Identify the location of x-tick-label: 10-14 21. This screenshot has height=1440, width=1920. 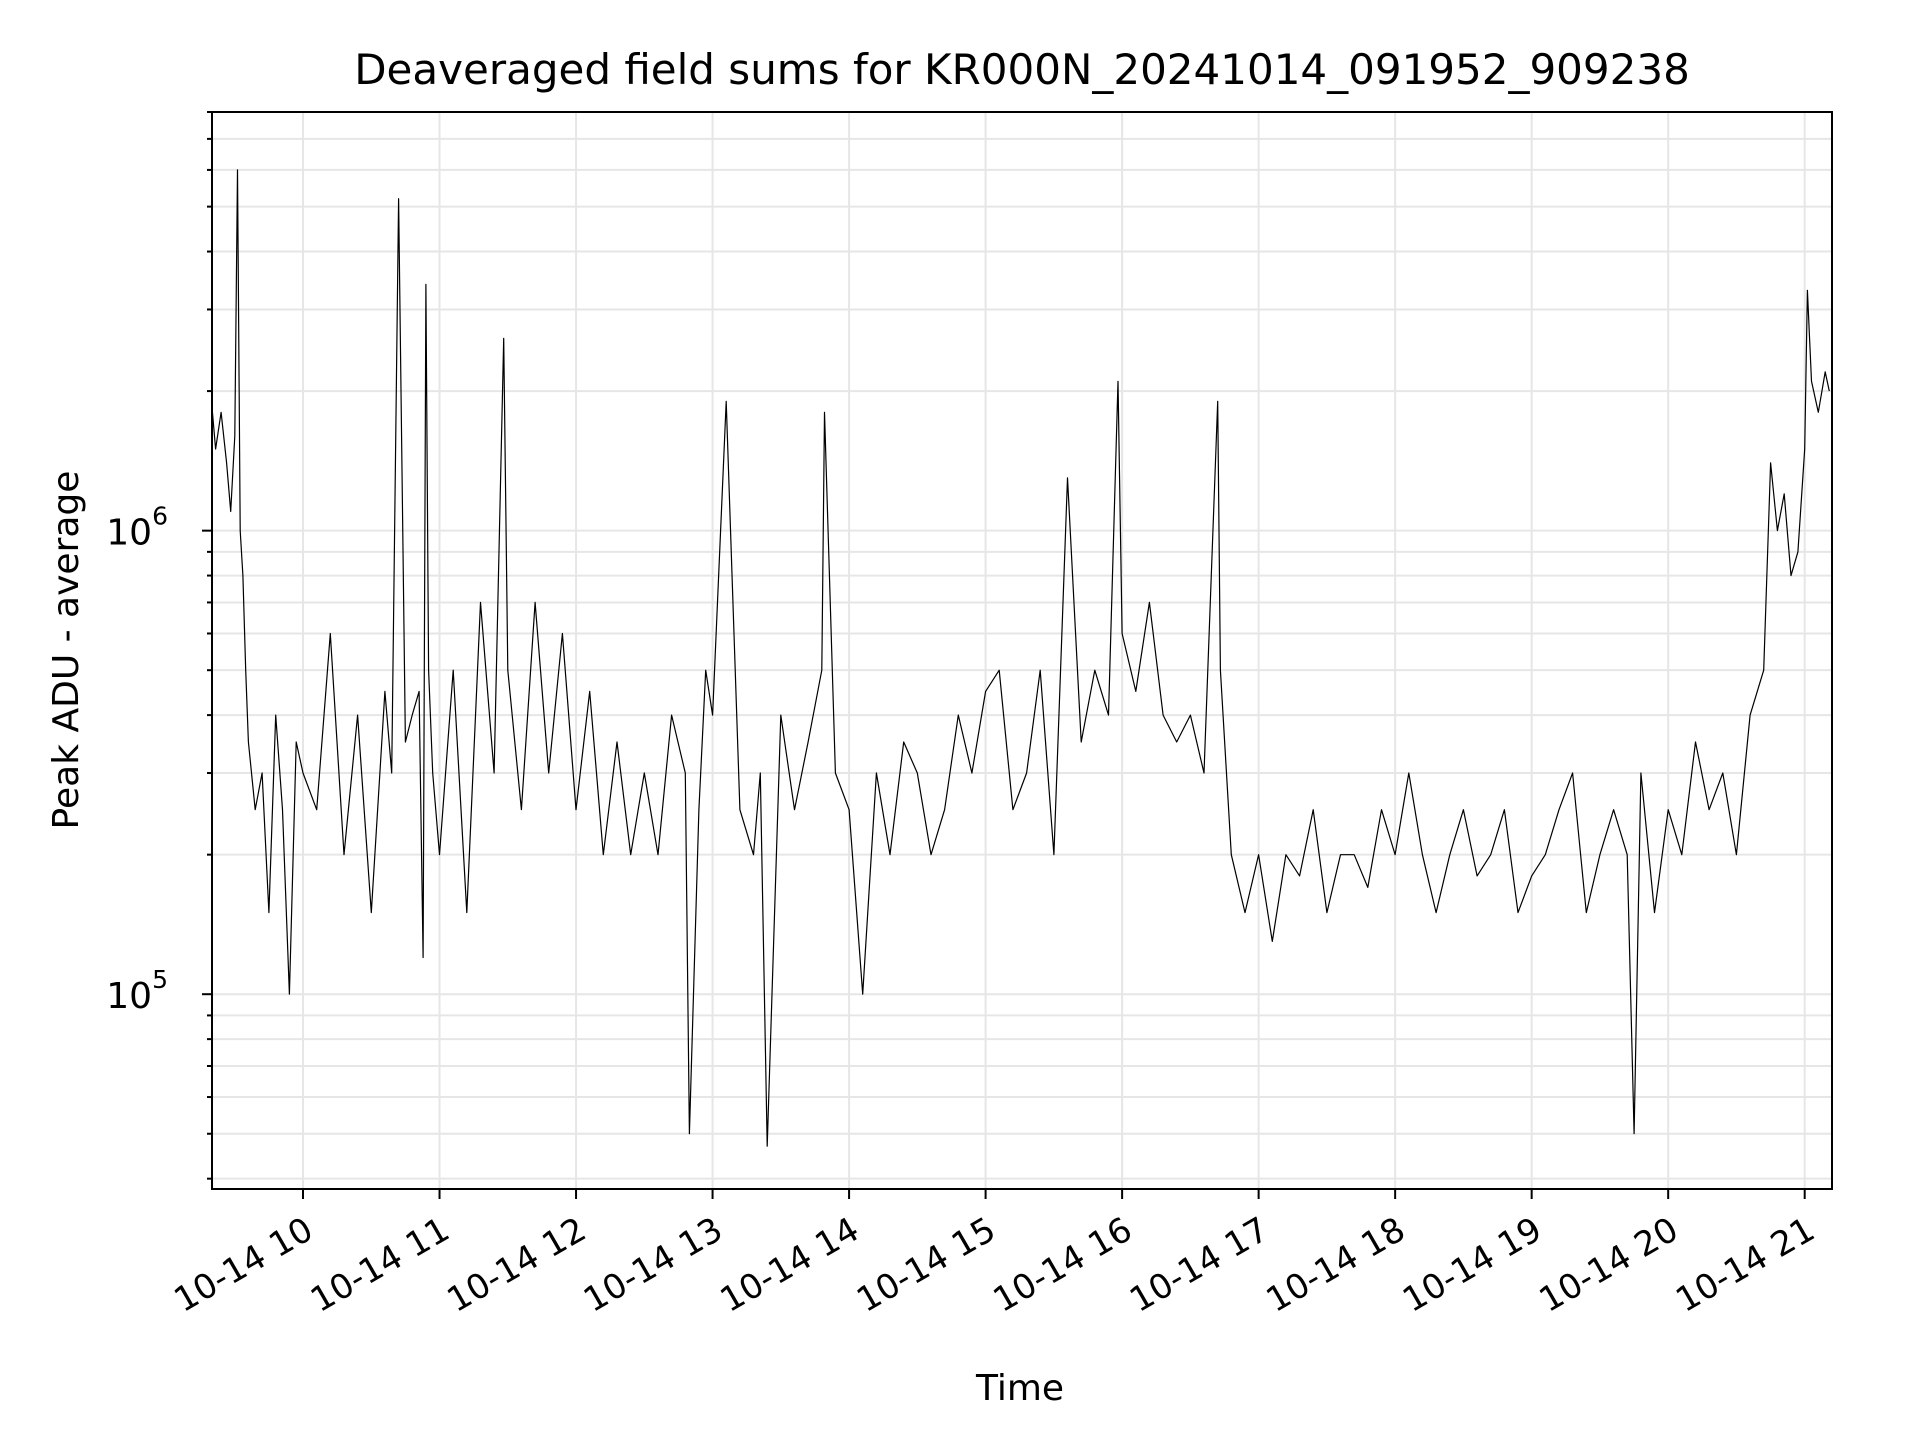
(1745, 1265).